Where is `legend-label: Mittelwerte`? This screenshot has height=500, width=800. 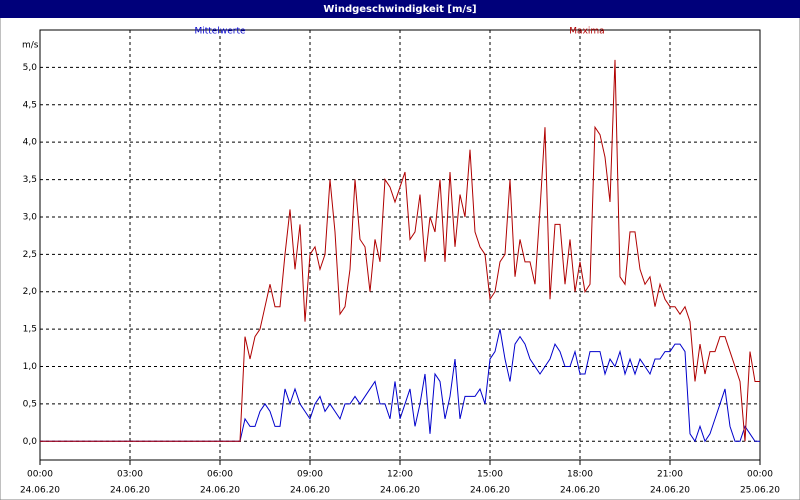 legend-label: Mittelwerte is located at coordinates (219, 32).